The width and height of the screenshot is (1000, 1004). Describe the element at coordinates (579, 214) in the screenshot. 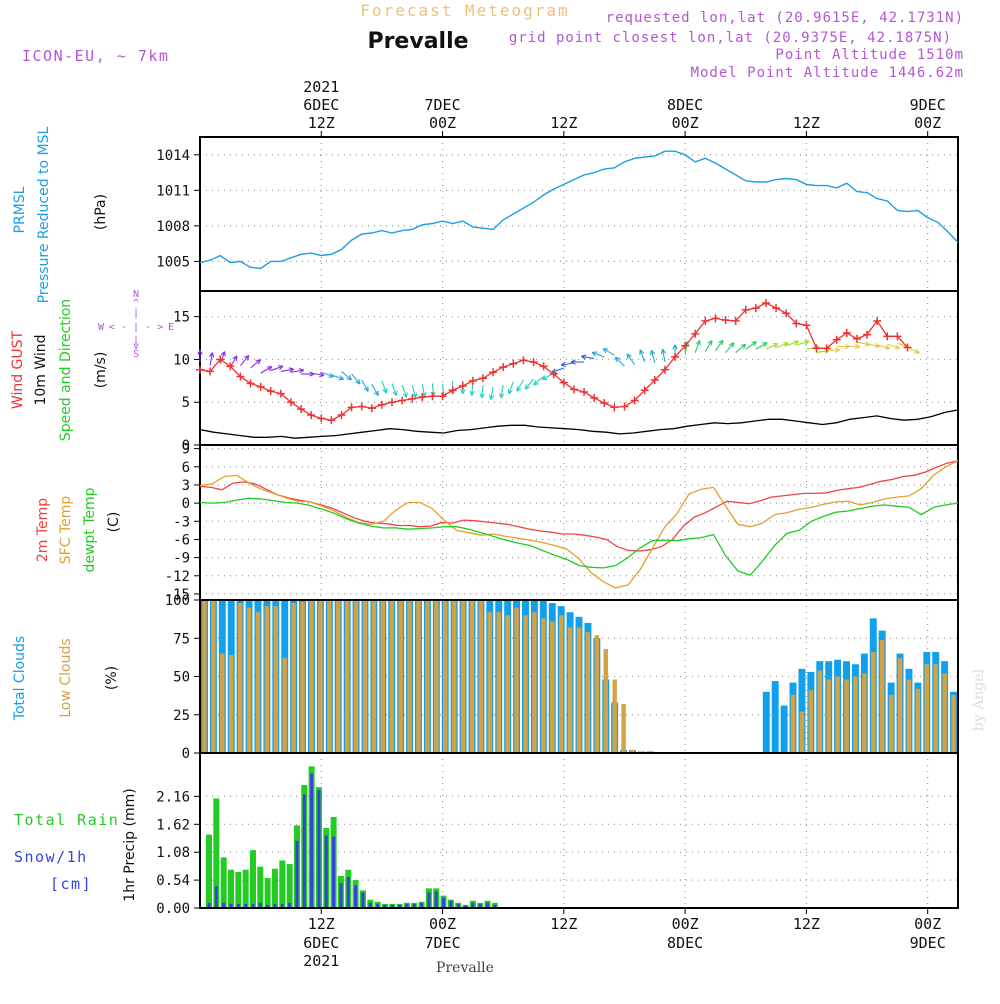

I see `panel-frame` at that location.